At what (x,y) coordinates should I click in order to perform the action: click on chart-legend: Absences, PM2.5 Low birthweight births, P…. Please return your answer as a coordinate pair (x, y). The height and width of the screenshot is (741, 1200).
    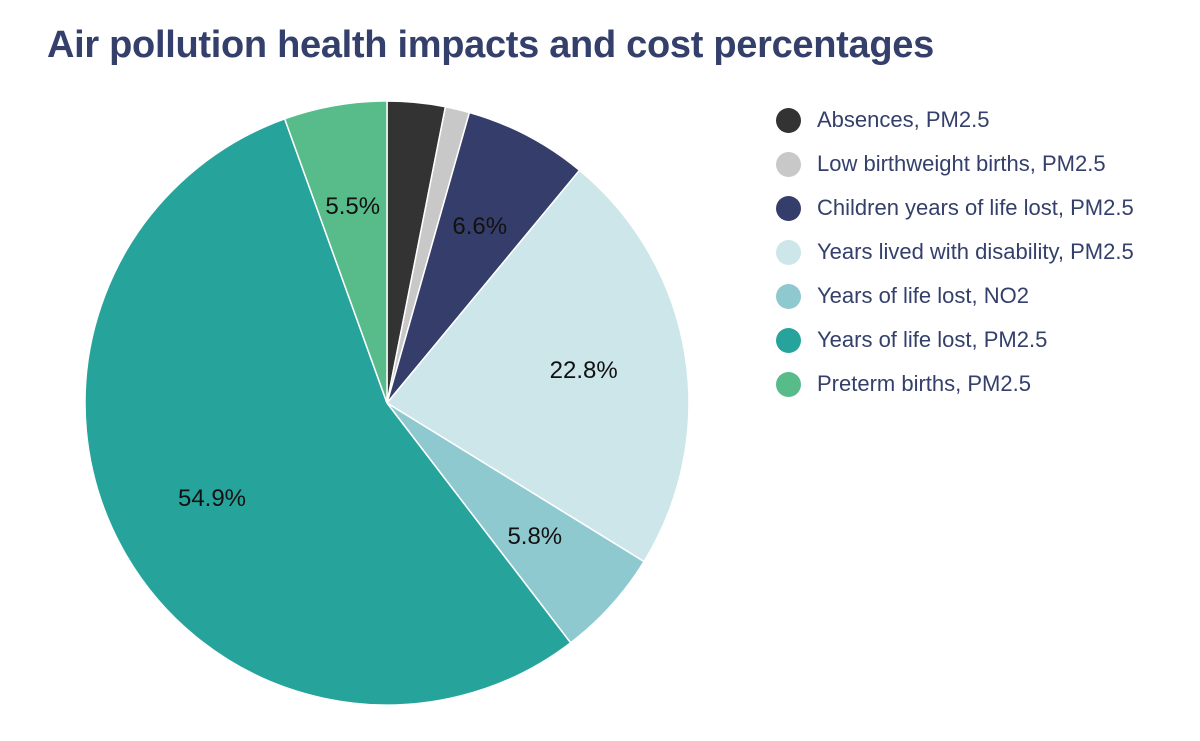
    Looking at the image, I should click on (955, 252).